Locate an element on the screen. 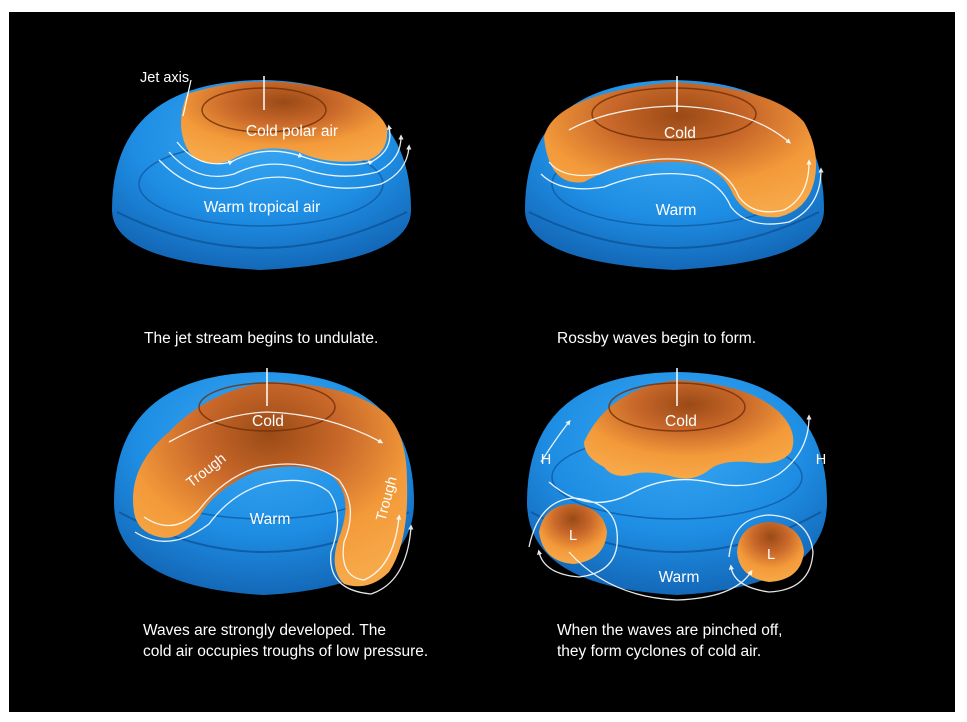 This screenshot has height=722, width=967. panel-cyclones is located at coordinates (677, 484).